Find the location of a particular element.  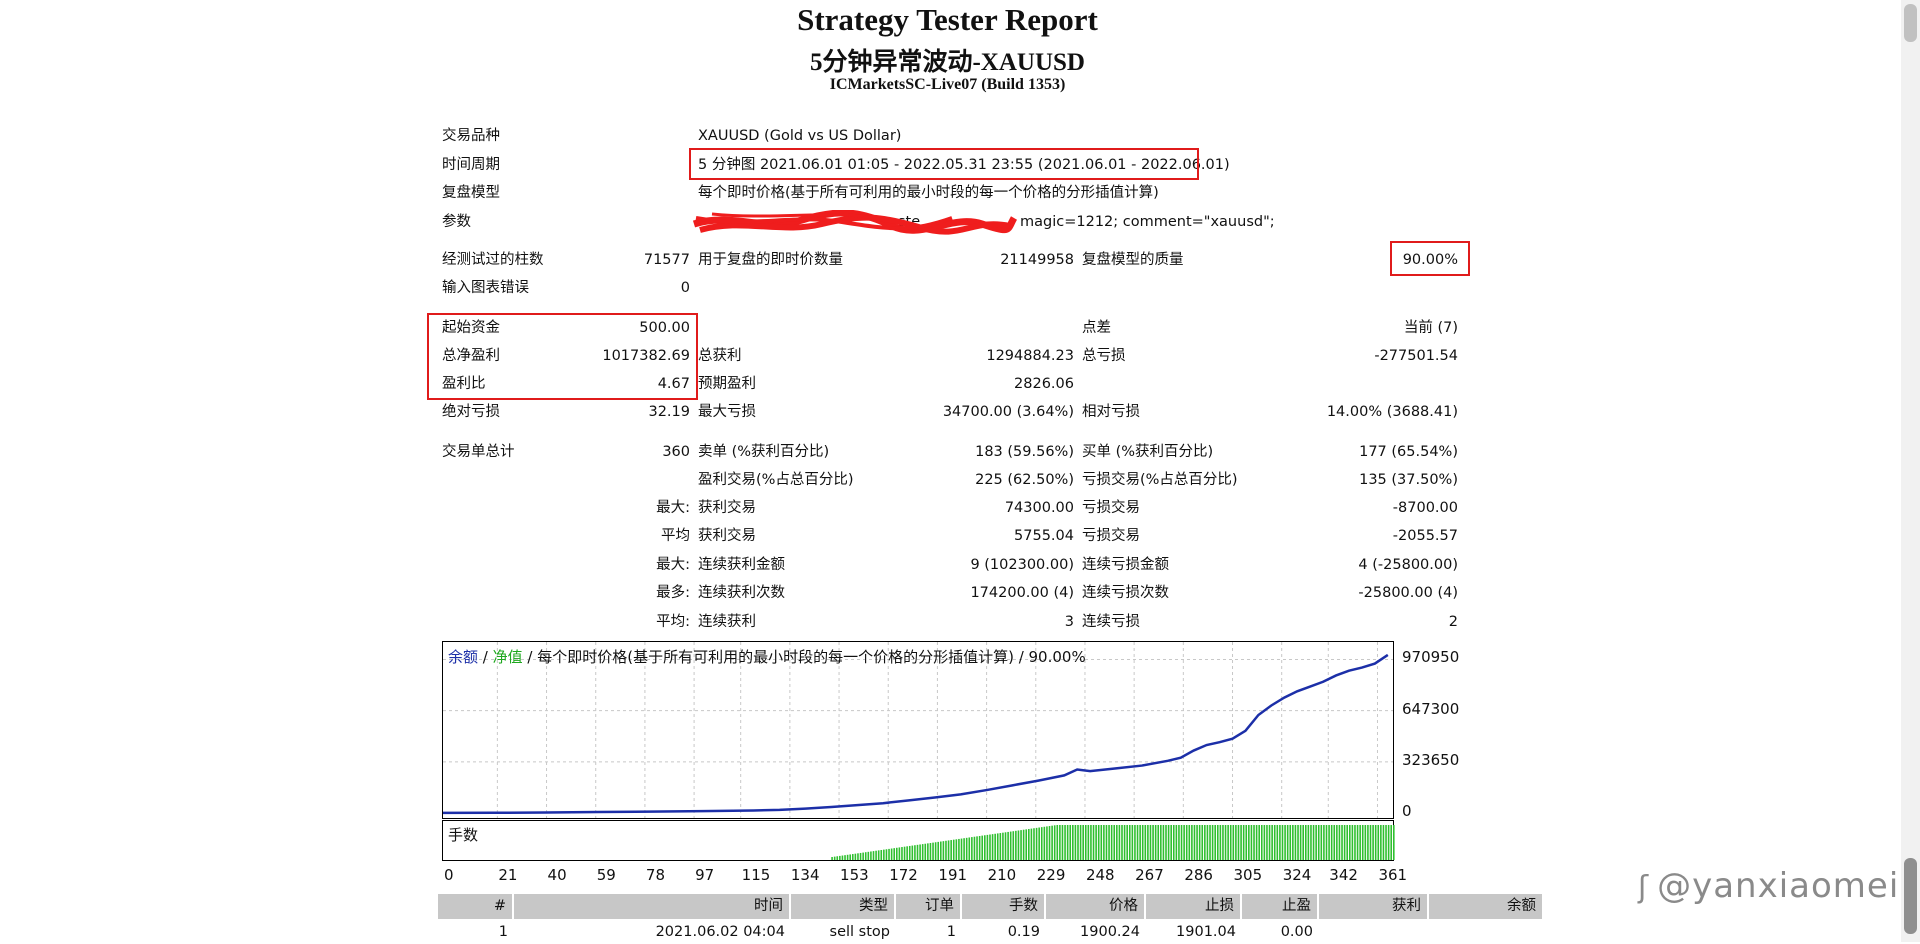

page-scrollbar is located at coordinates (1910, 471).